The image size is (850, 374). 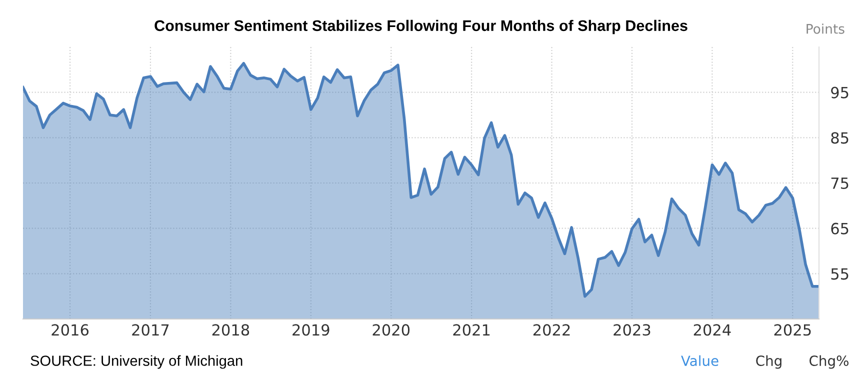 I want to click on y-axis-title: Points, so click(x=825, y=29).